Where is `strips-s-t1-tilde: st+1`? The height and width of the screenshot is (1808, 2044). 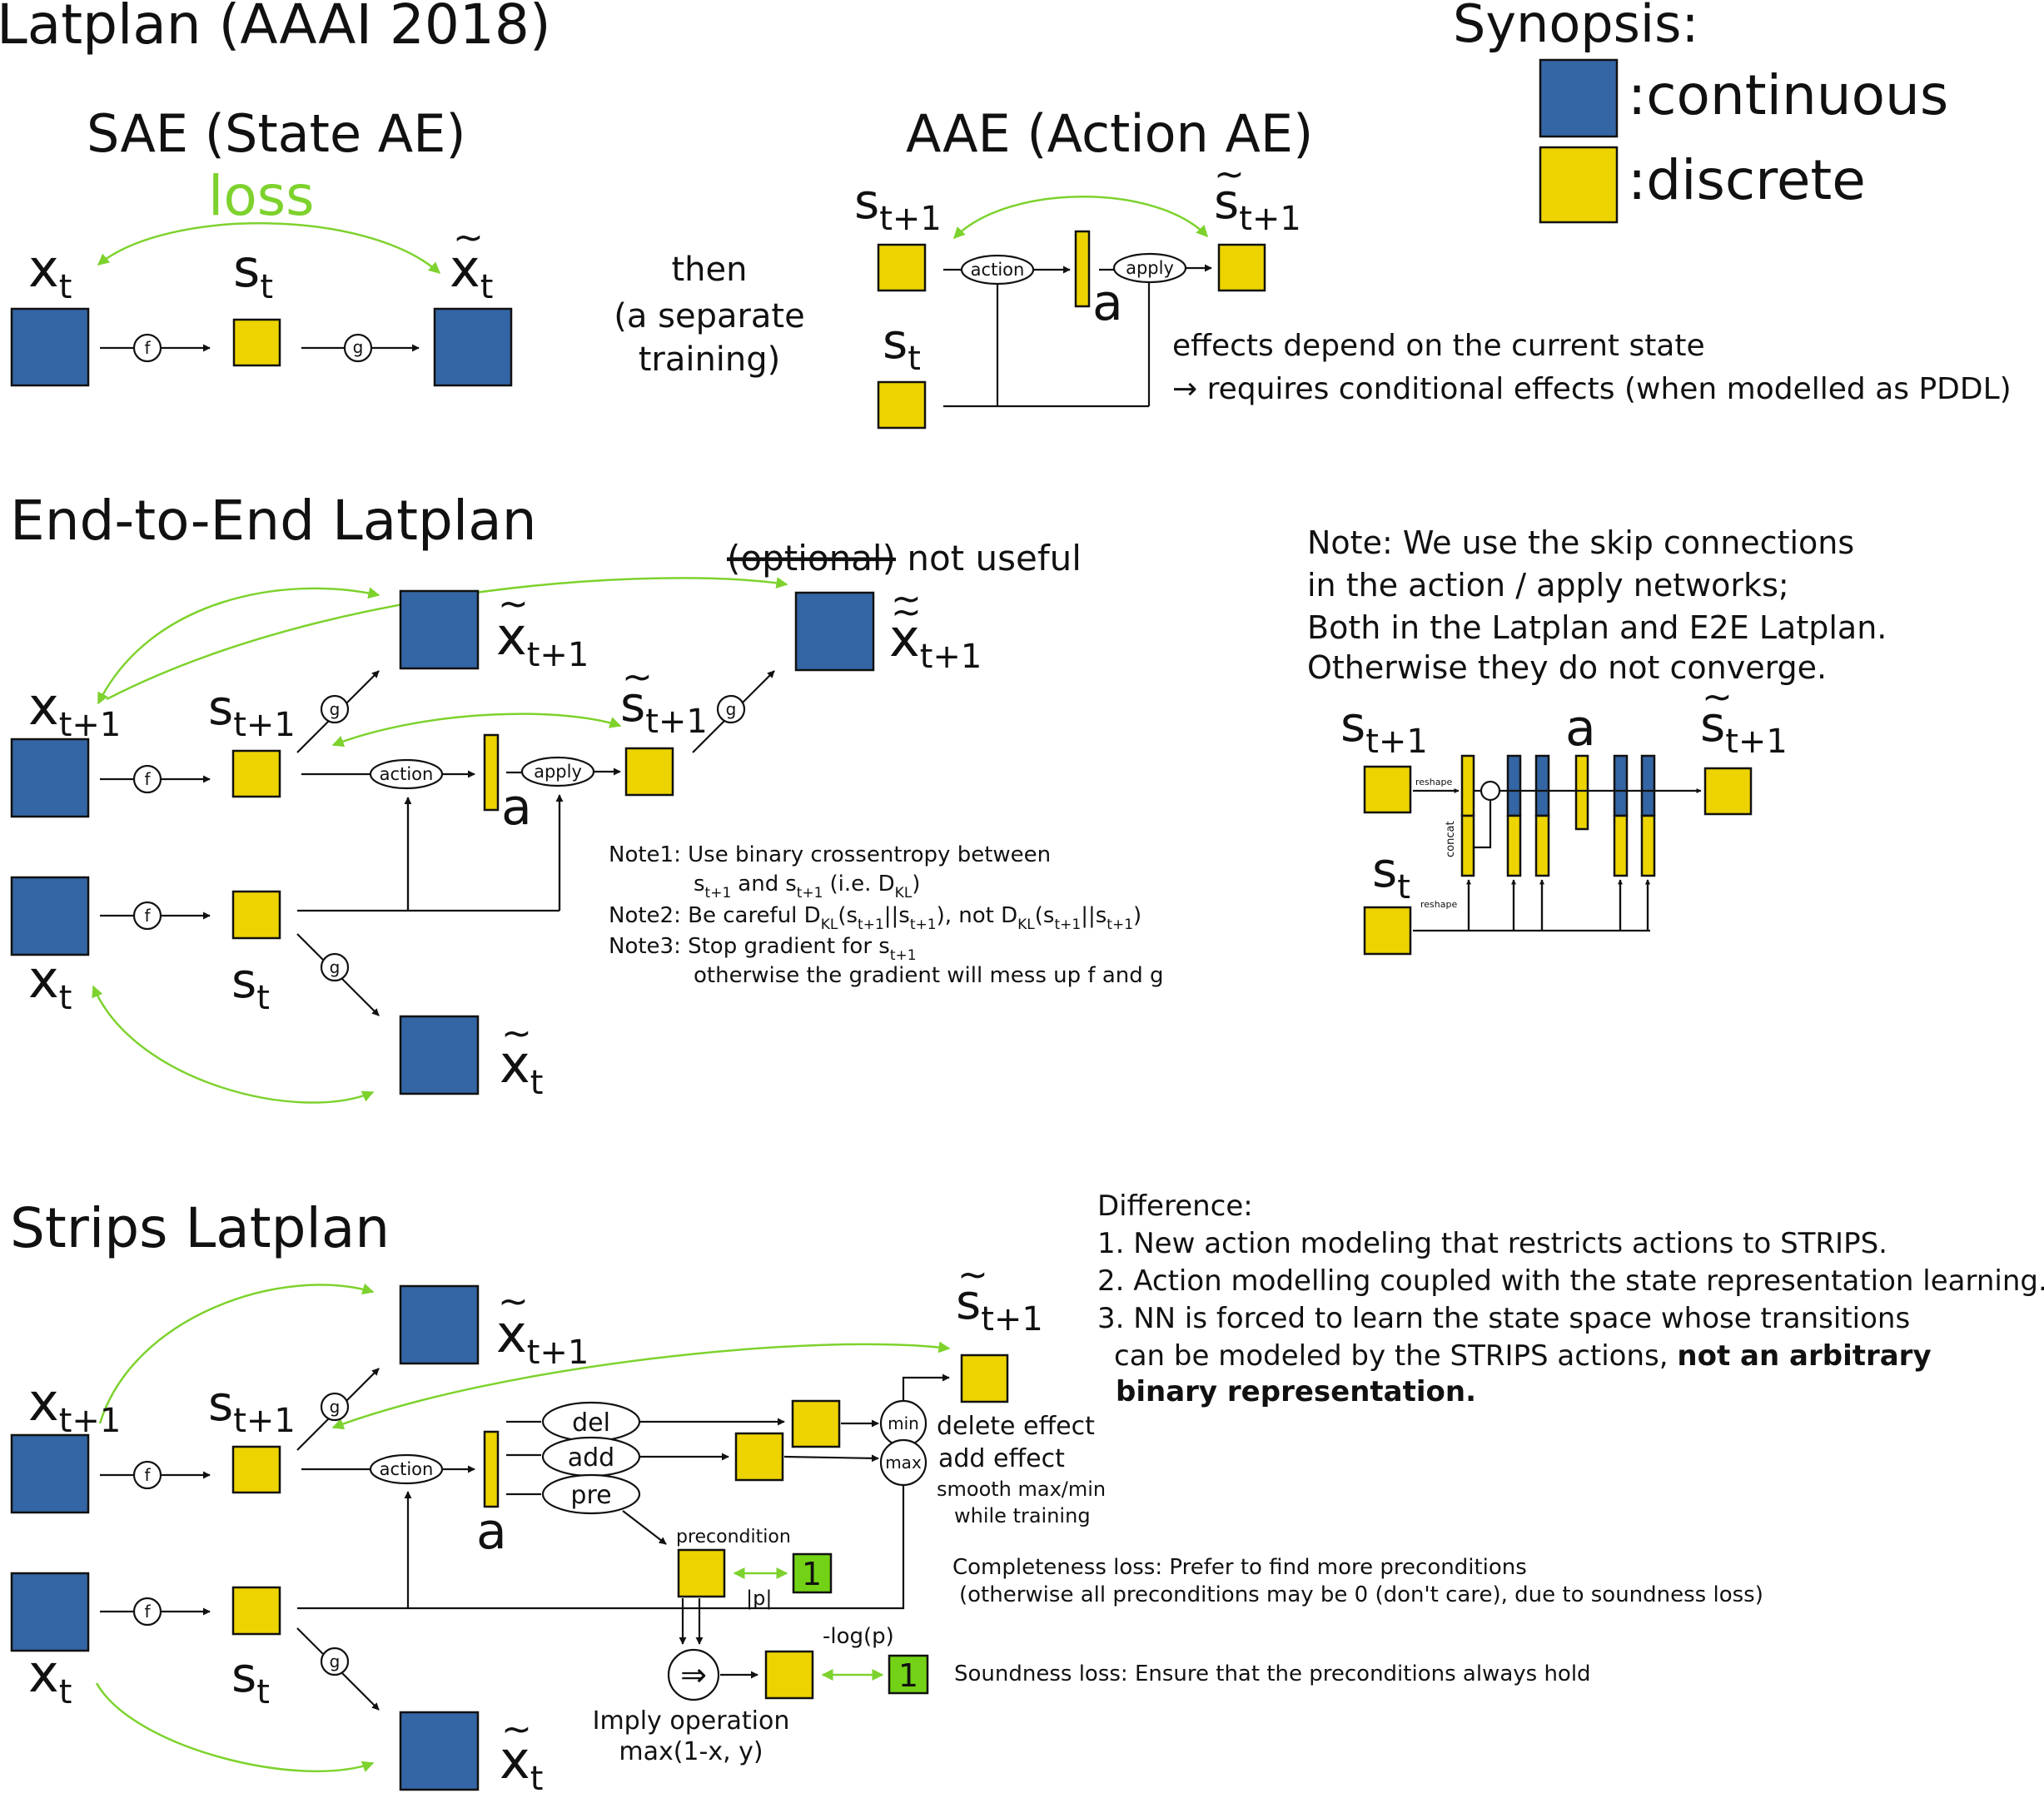
strips-s-t1-tilde: st+1 is located at coordinates (1000, 1306).